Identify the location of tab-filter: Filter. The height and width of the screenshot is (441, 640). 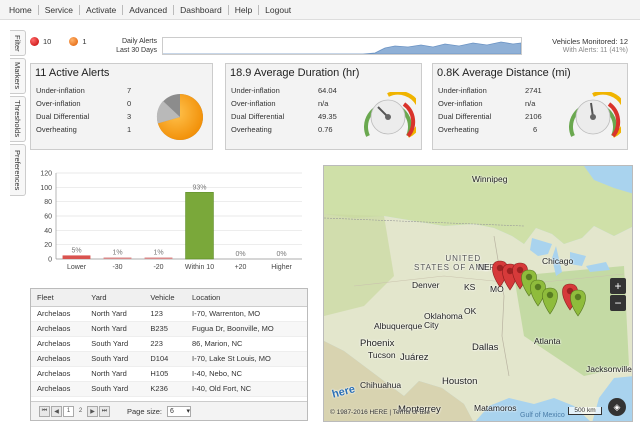
(18, 43).